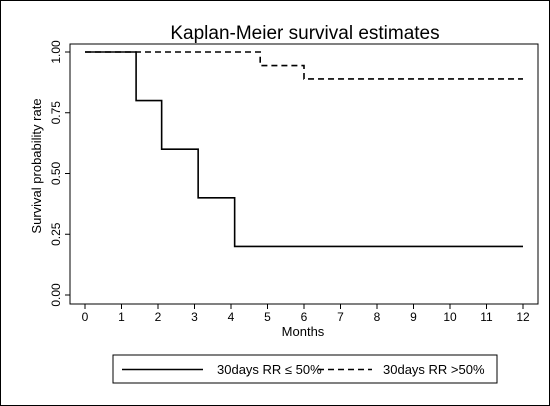 The height and width of the screenshot is (406, 550). Describe the element at coordinates (377, 317) in the screenshot. I see `x-tick-label: 8` at that location.